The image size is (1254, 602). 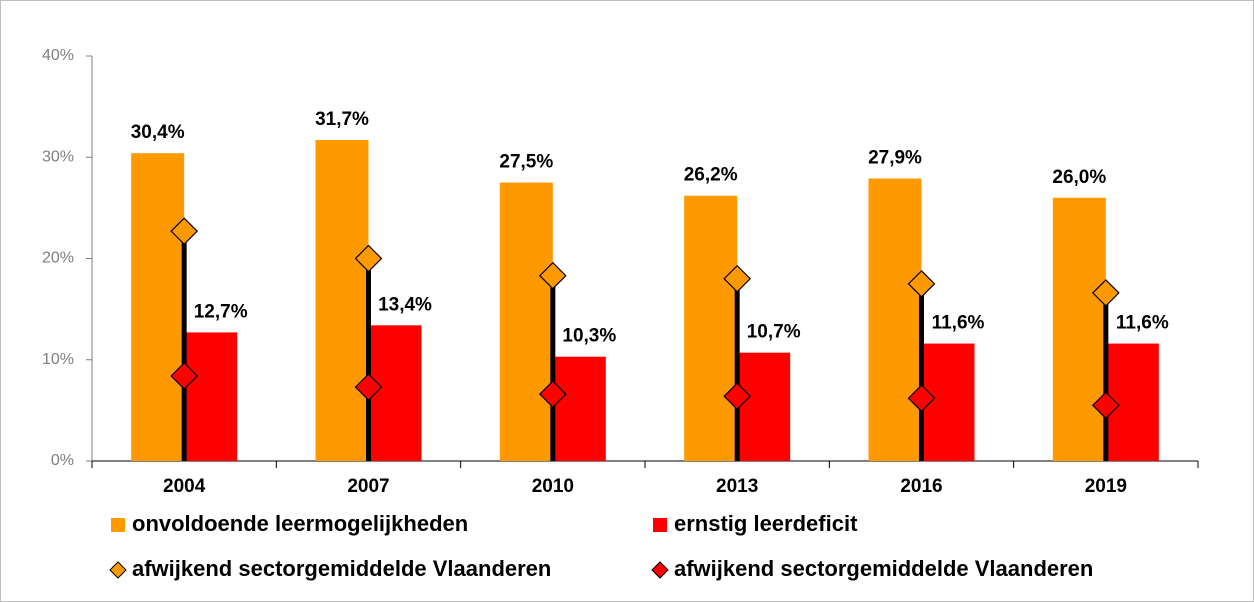 What do you see at coordinates (921, 486) in the screenshot?
I see `x-tick-label: 2016` at bounding box center [921, 486].